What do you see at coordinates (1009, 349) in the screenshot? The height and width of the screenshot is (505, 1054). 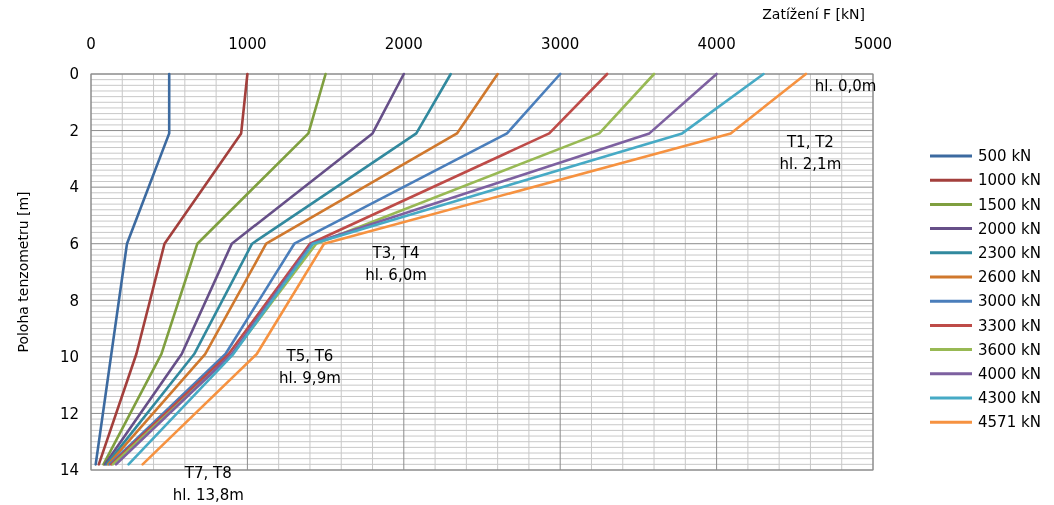 I see `legend-label: 3600 kN` at bounding box center [1009, 349].